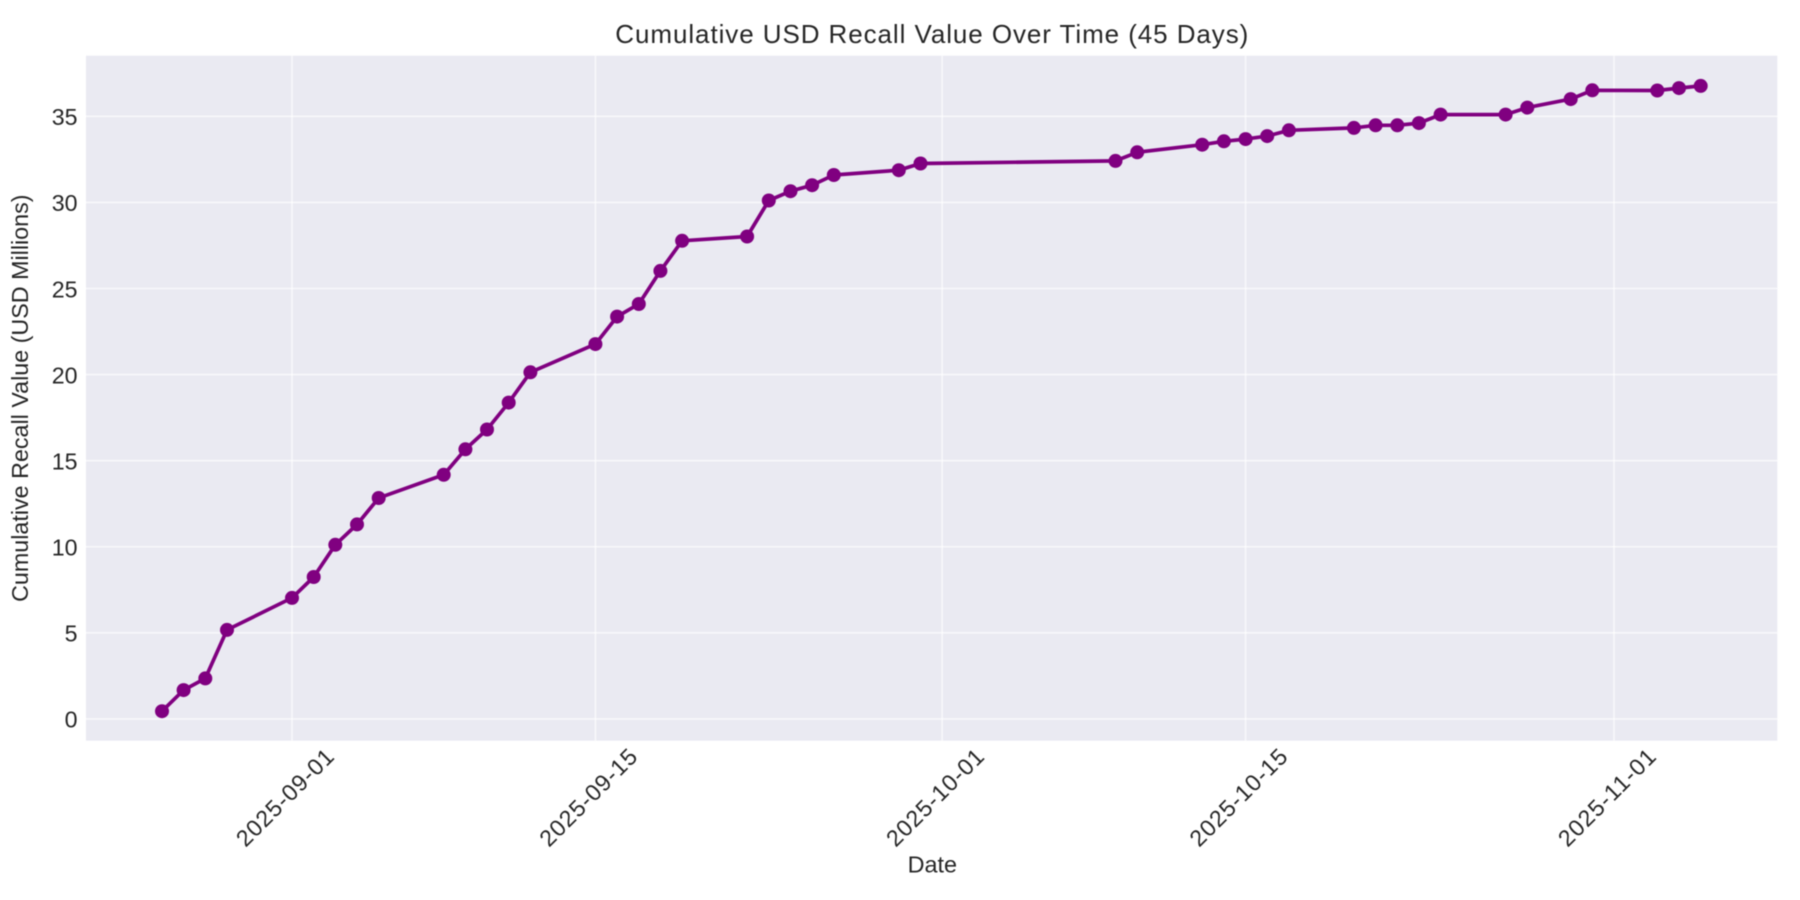 This screenshot has height=900, width=1800. What do you see at coordinates (65, 548) in the screenshot?
I see `svg-text: 10` at bounding box center [65, 548].